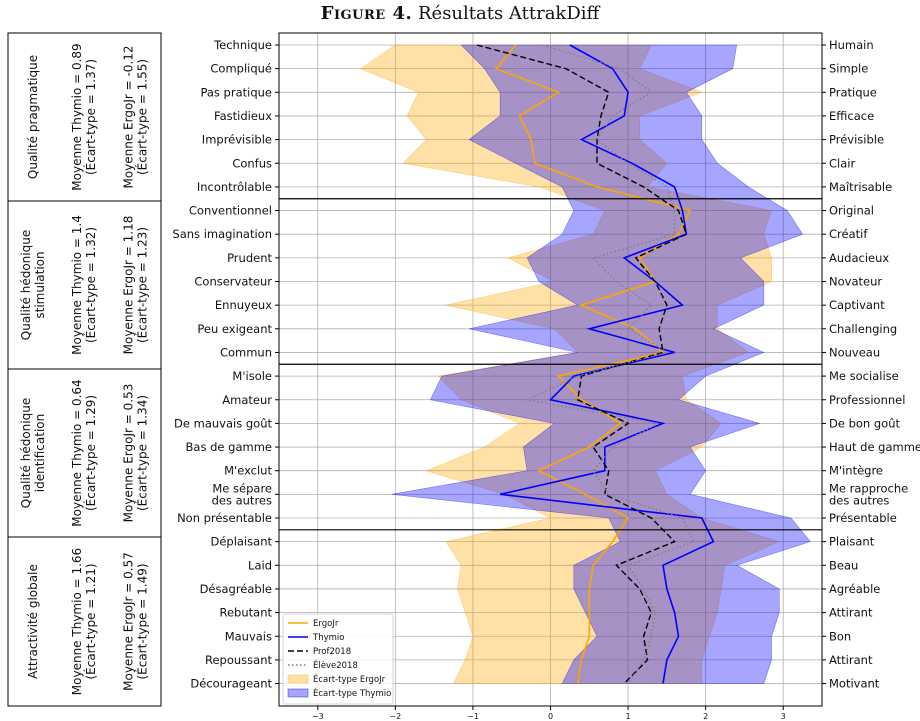 The width and height of the screenshot is (920, 721). Describe the element at coordinates (229, 447) in the screenshot. I see `y-label-left: Bas de gamme` at that location.